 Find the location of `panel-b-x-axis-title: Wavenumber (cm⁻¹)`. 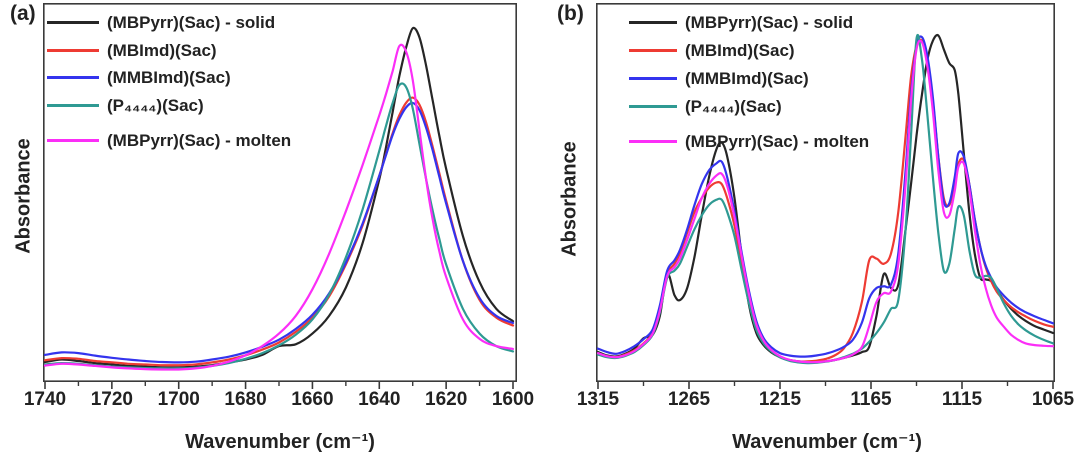

panel-b-x-axis-title: Wavenumber (cm⁻¹) is located at coordinates (827, 442).